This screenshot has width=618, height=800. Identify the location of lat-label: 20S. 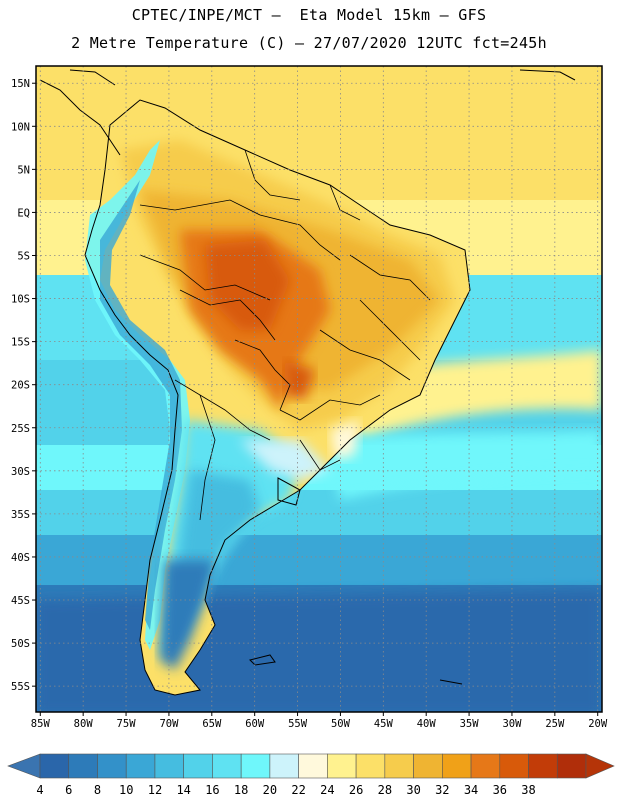
(20, 386).